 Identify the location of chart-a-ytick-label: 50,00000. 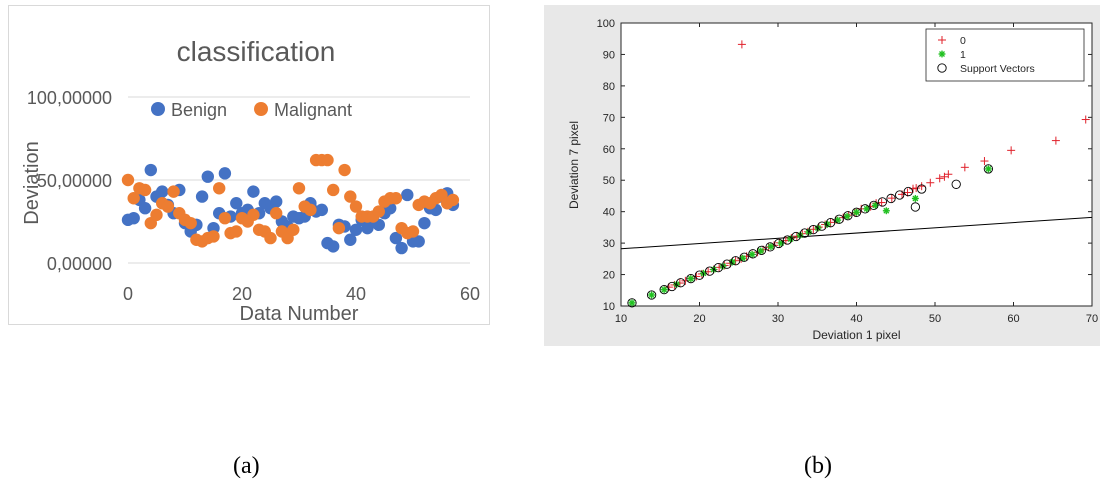
(74, 181).